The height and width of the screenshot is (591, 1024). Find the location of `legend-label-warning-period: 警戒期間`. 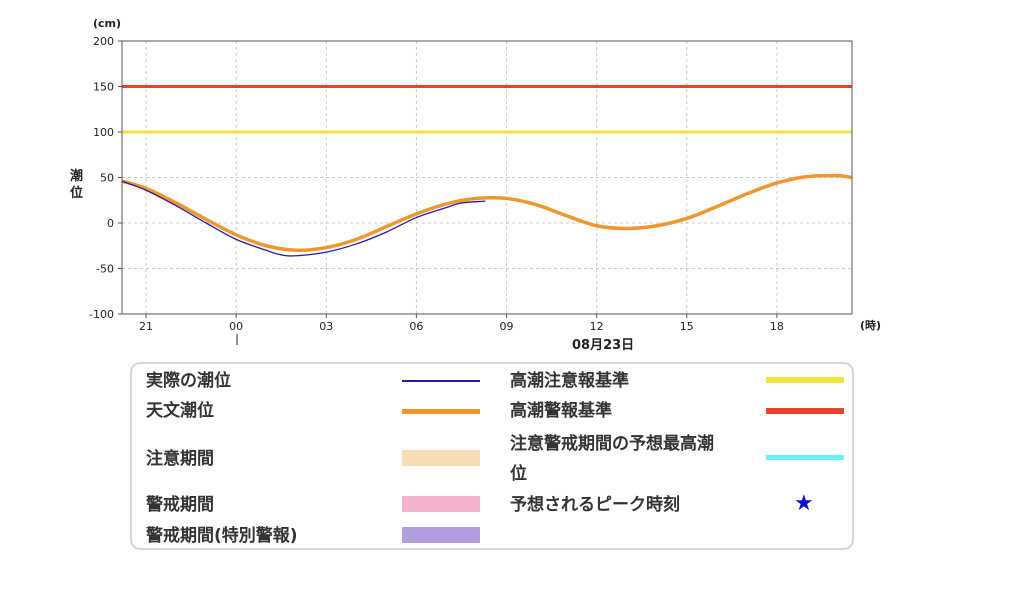

legend-label-warning-period: 警戒期間 is located at coordinates (180, 505).